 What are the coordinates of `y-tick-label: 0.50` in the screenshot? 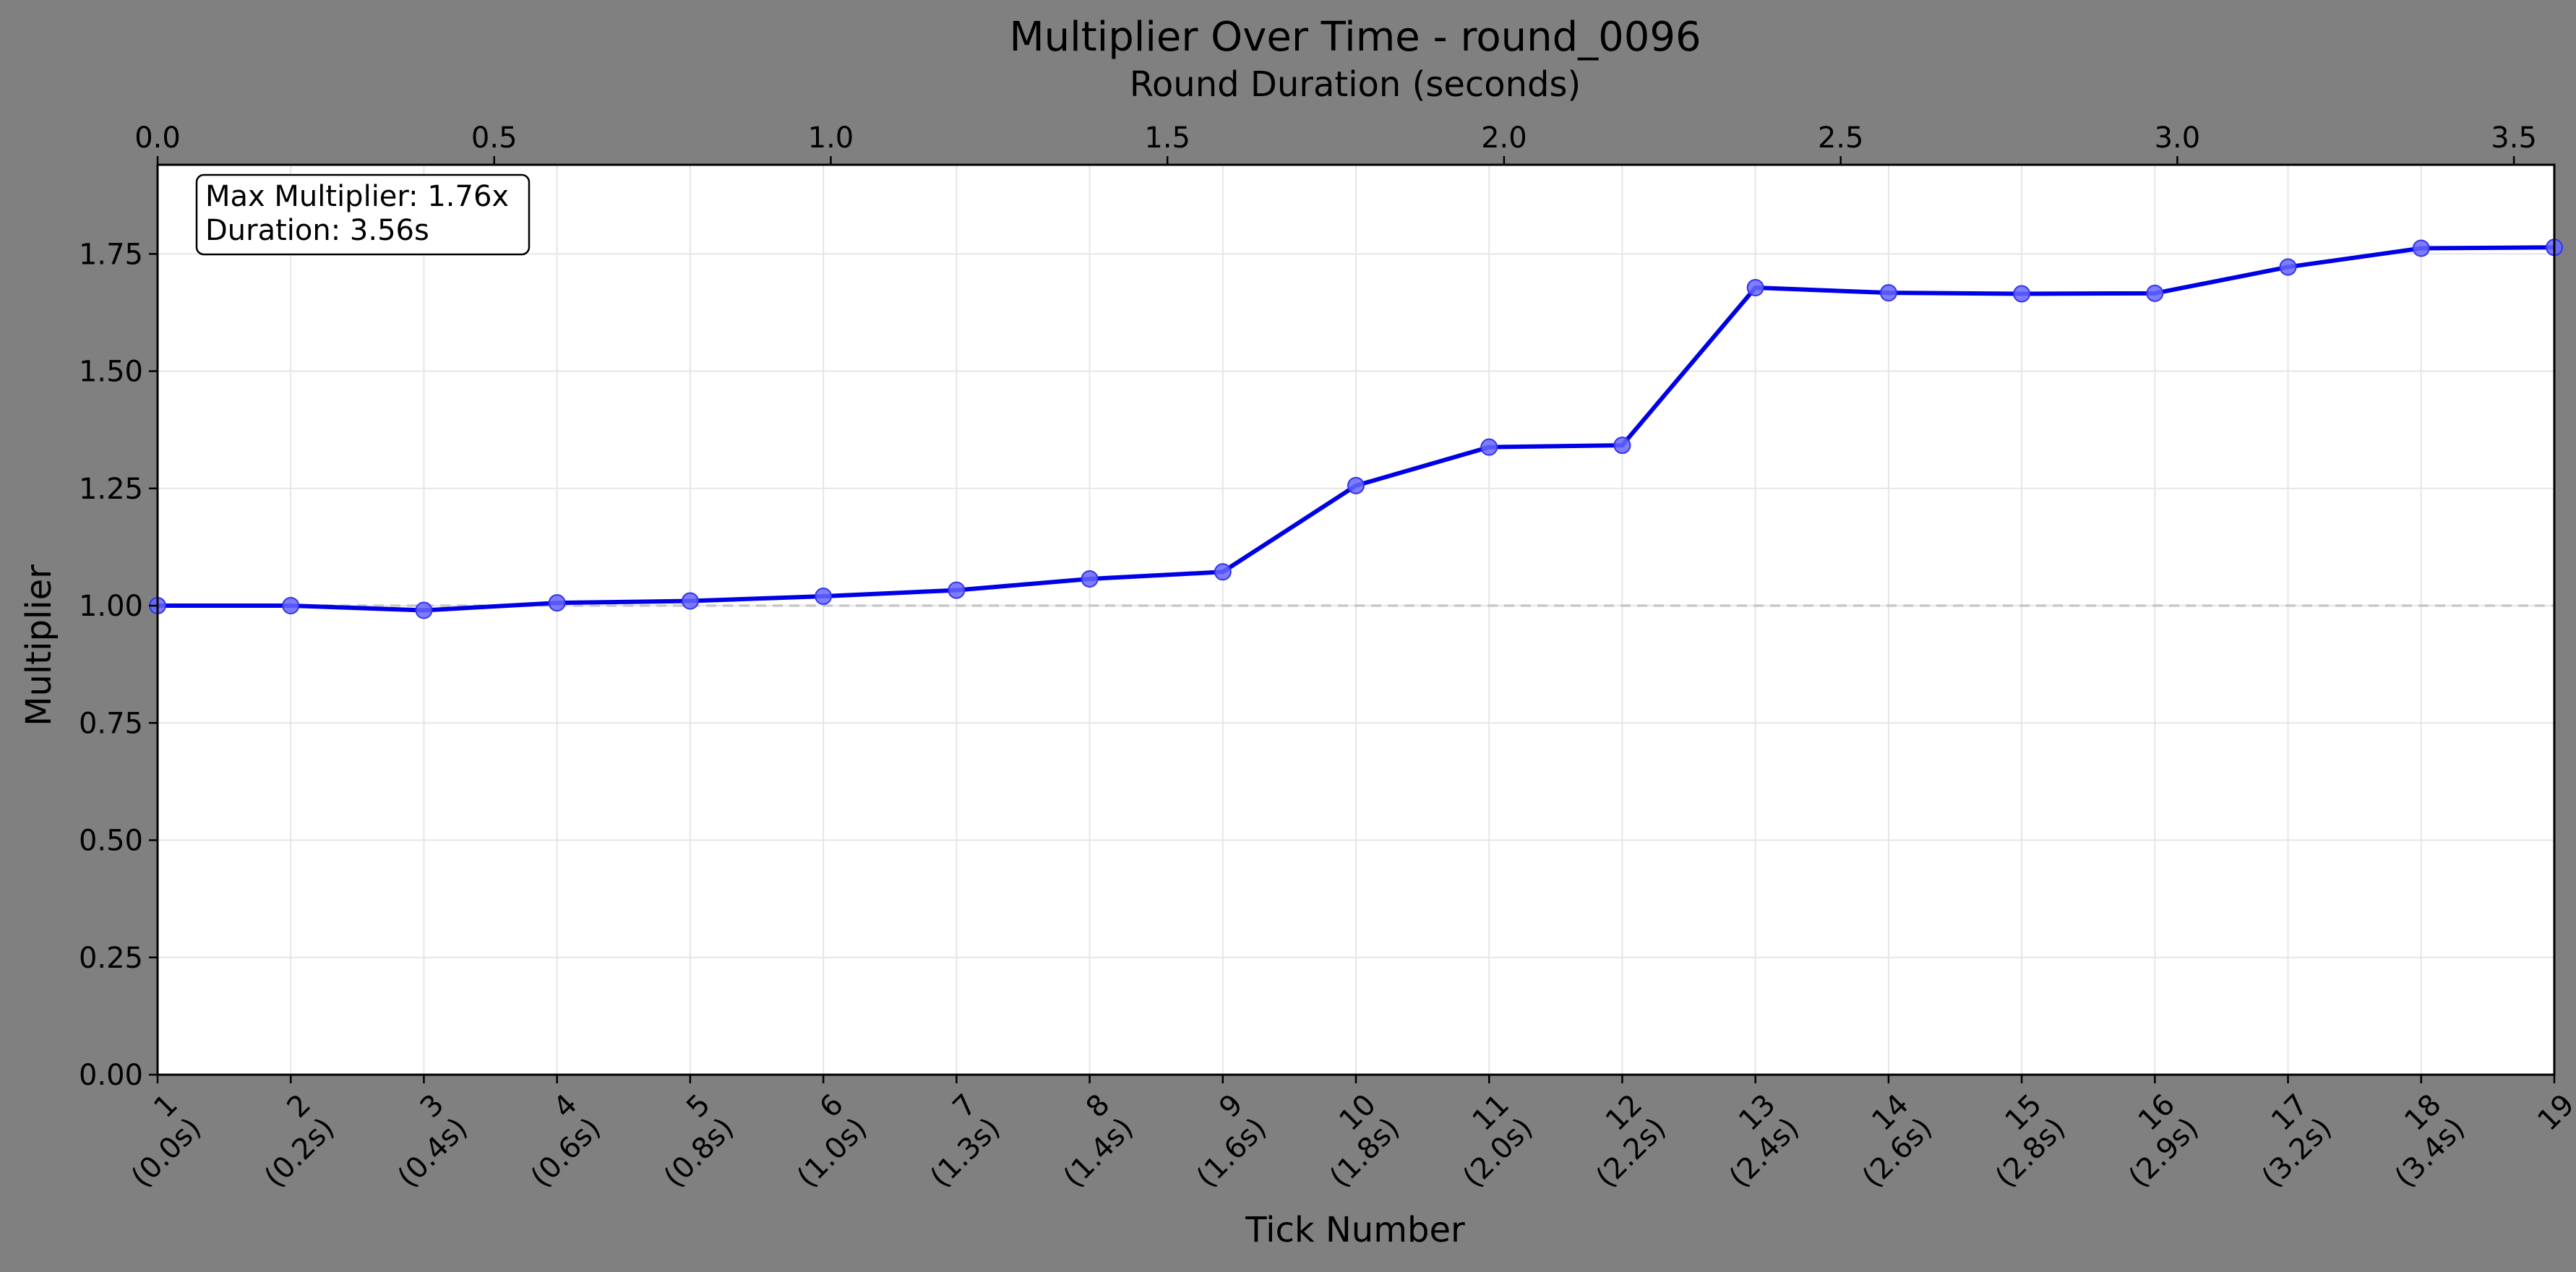 It's located at (111, 841).